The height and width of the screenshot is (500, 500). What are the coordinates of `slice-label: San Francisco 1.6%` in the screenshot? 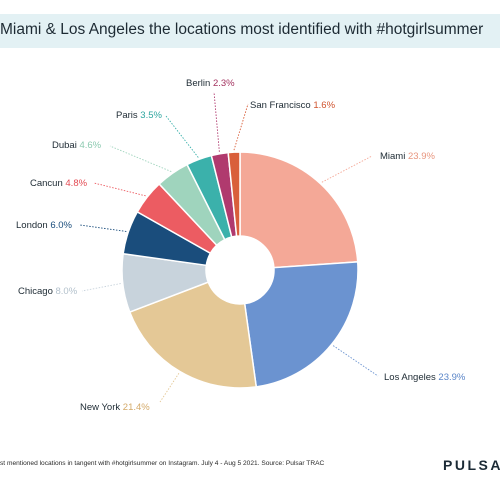 It's located at (293, 105).